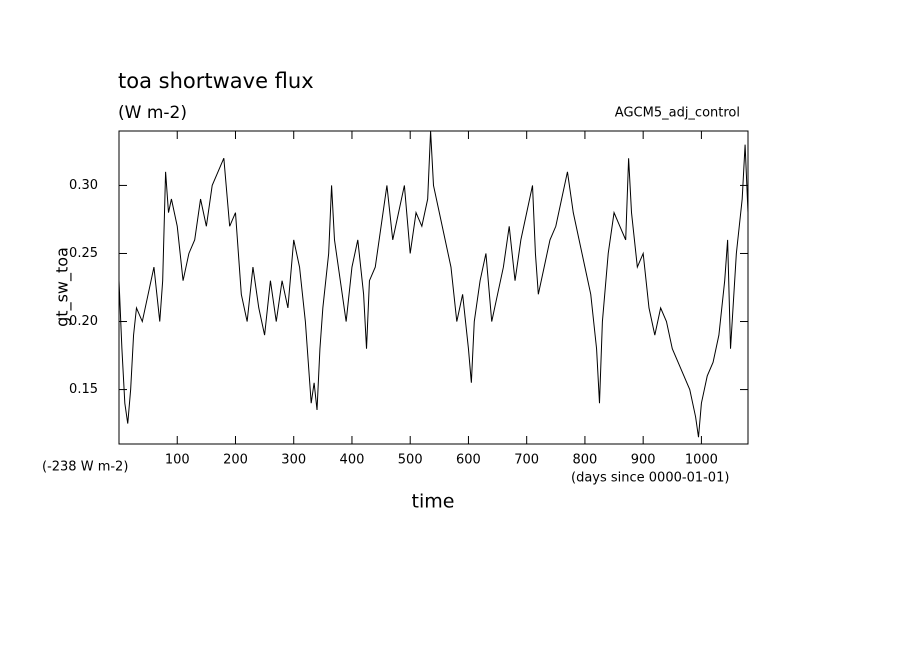 The image size is (904, 654). What do you see at coordinates (410, 460) in the screenshot?
I see `x-tick-label: 500` at bounding box center [410, 460].